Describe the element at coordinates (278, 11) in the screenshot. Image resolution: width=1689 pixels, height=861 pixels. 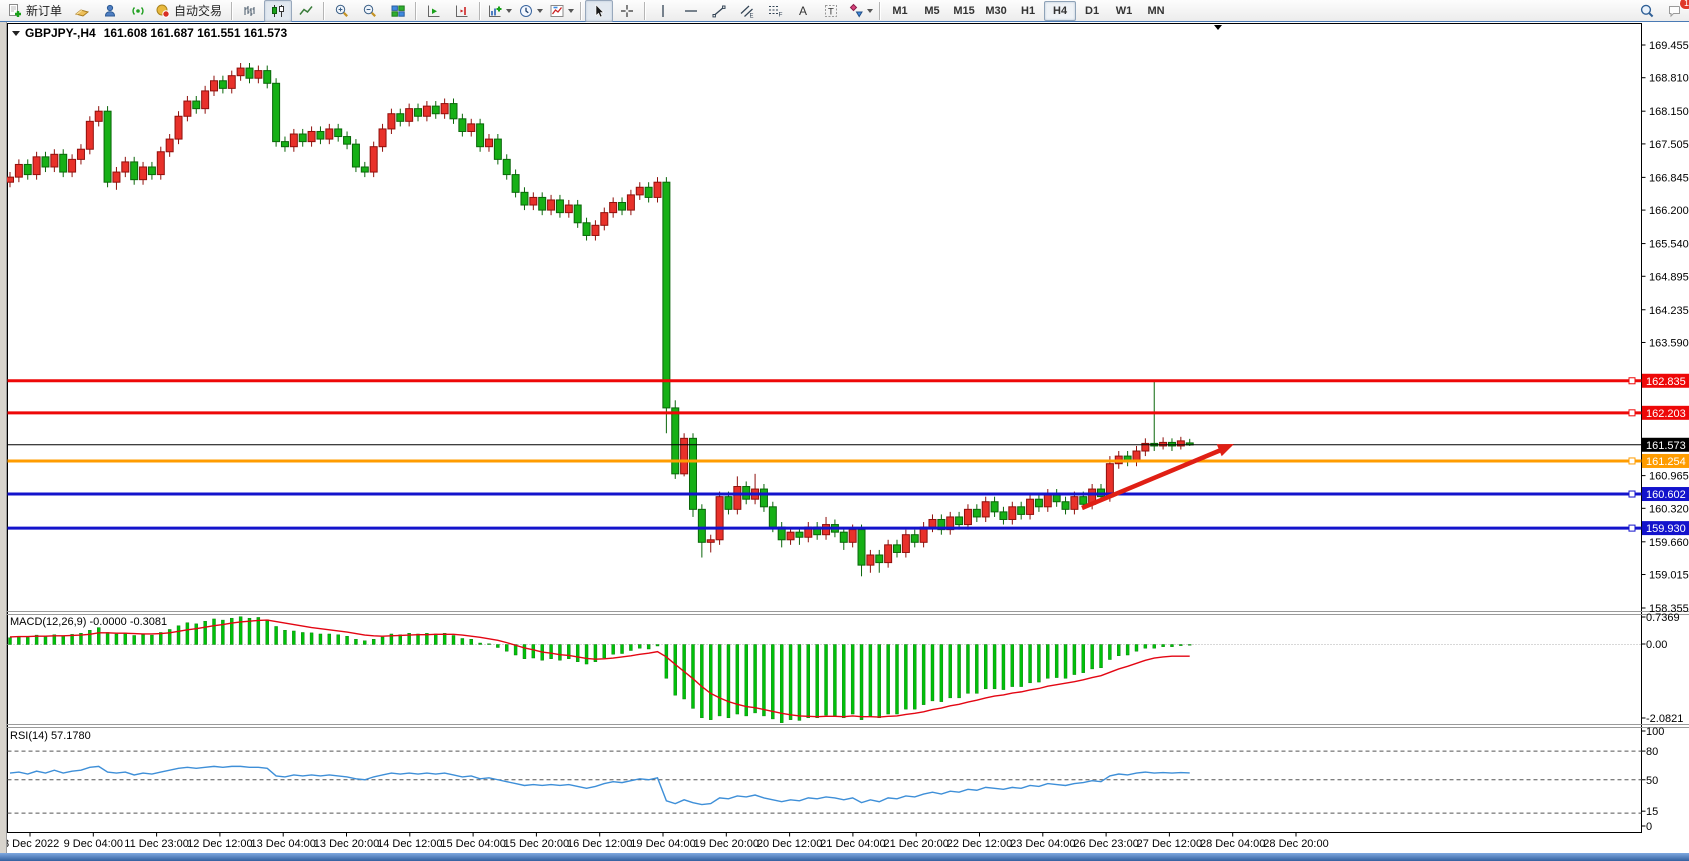
I see `candlestick-chart-button` at that location.